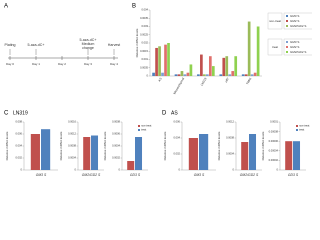  I want to click on y-tick-label: 0.00006, so click(274, 141).